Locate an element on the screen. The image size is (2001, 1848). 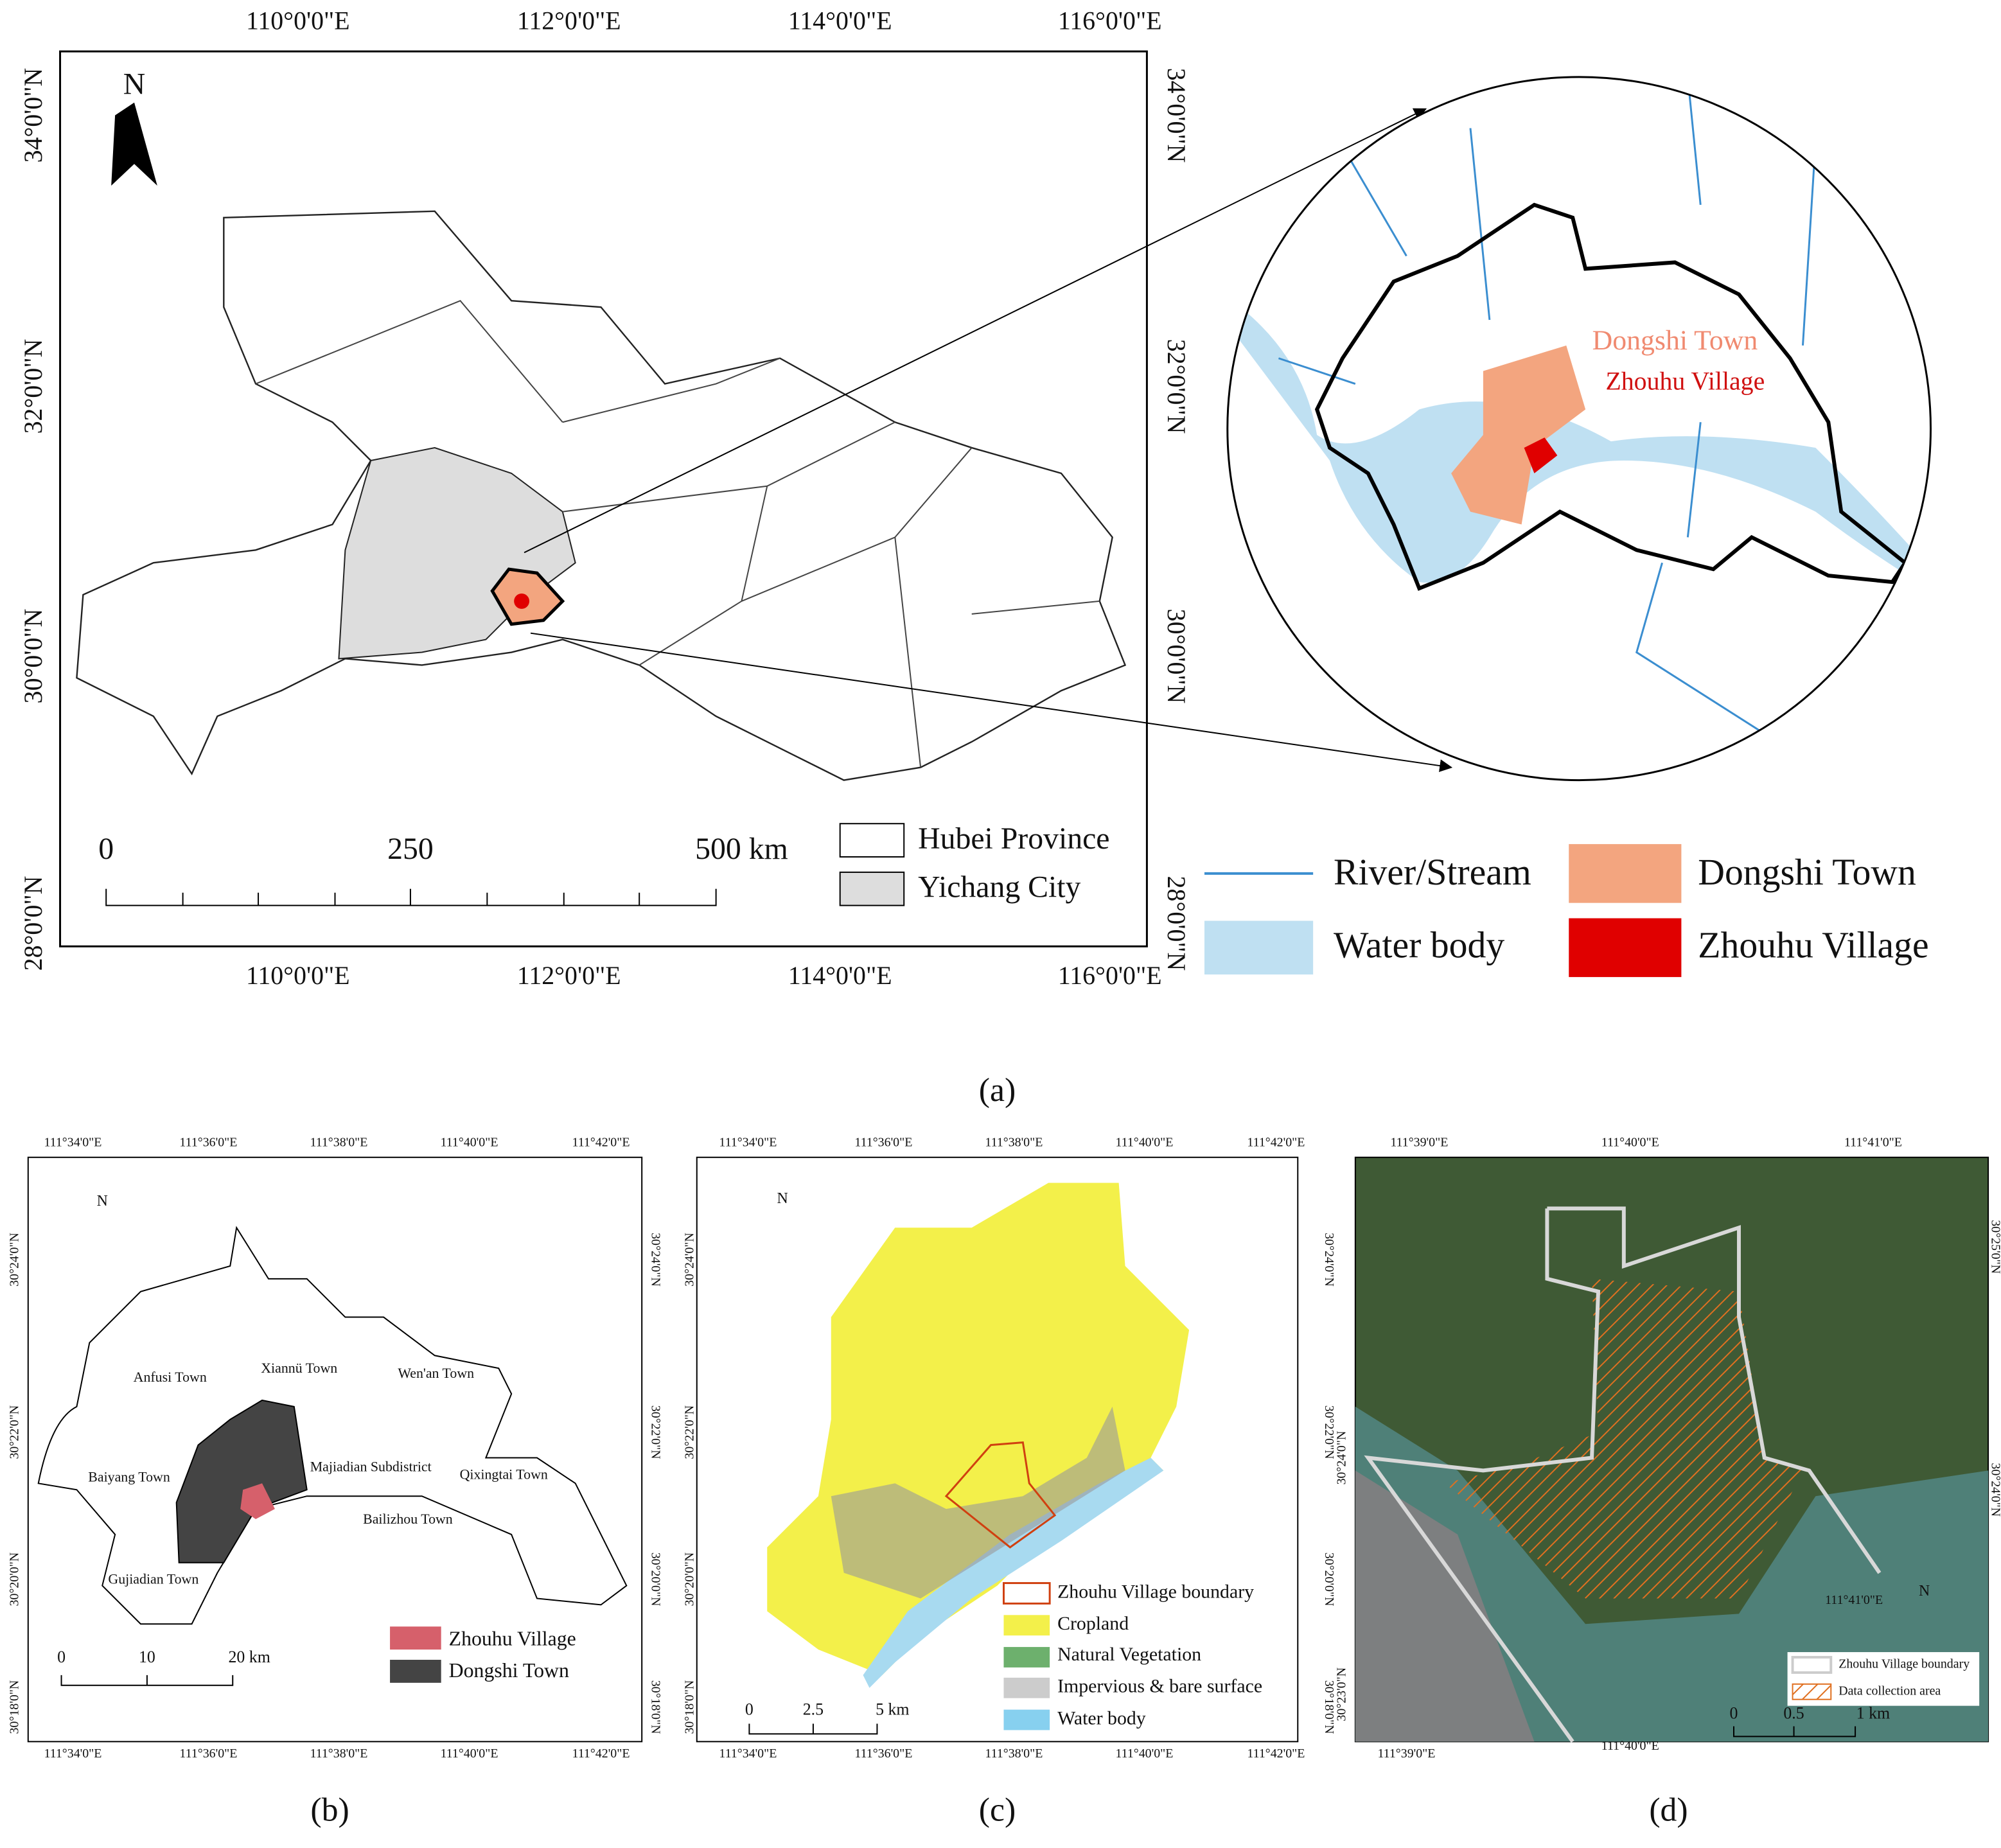
zhouhu-red is located at coordinates (257, 1501).